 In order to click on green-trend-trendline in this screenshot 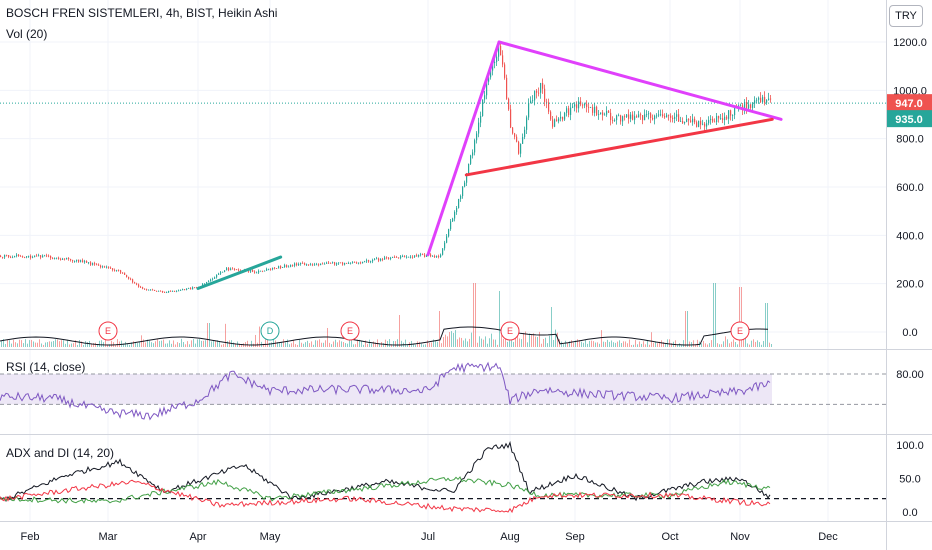, I will do `click(239, 272)`.